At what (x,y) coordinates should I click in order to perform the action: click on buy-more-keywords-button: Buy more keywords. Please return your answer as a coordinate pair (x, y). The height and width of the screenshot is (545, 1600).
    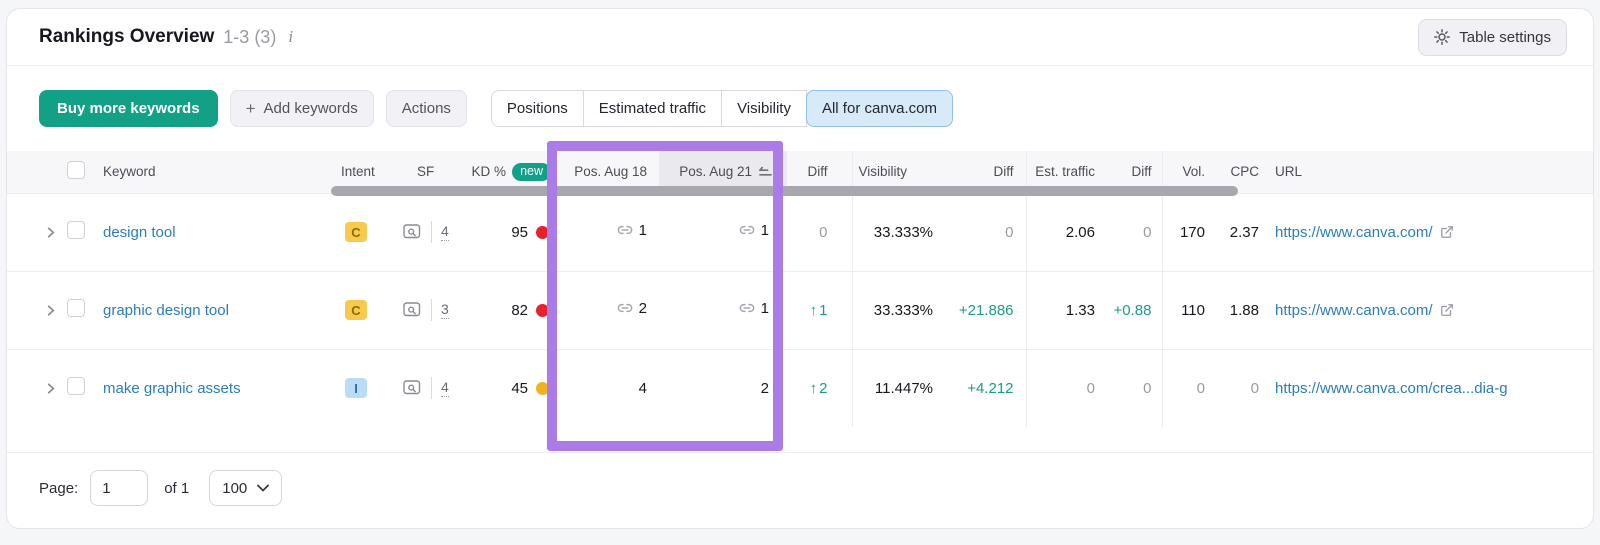
    Looking at the image, I should click on (128, 108).